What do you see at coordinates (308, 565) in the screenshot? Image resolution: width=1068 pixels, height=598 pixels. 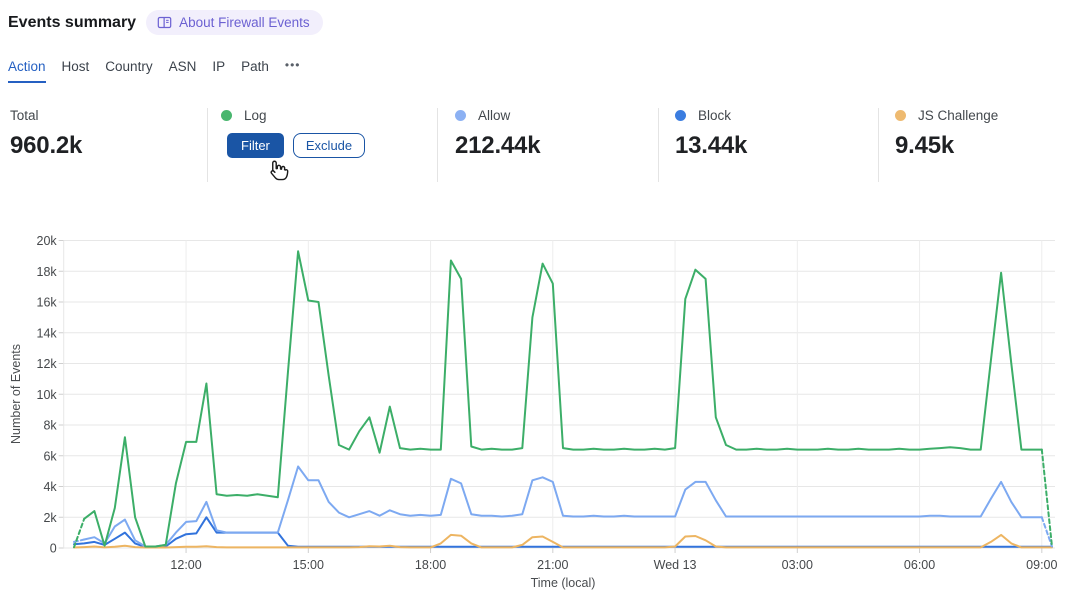 I see `x-tick-label: 15:00` at bounding box center [308, 565].